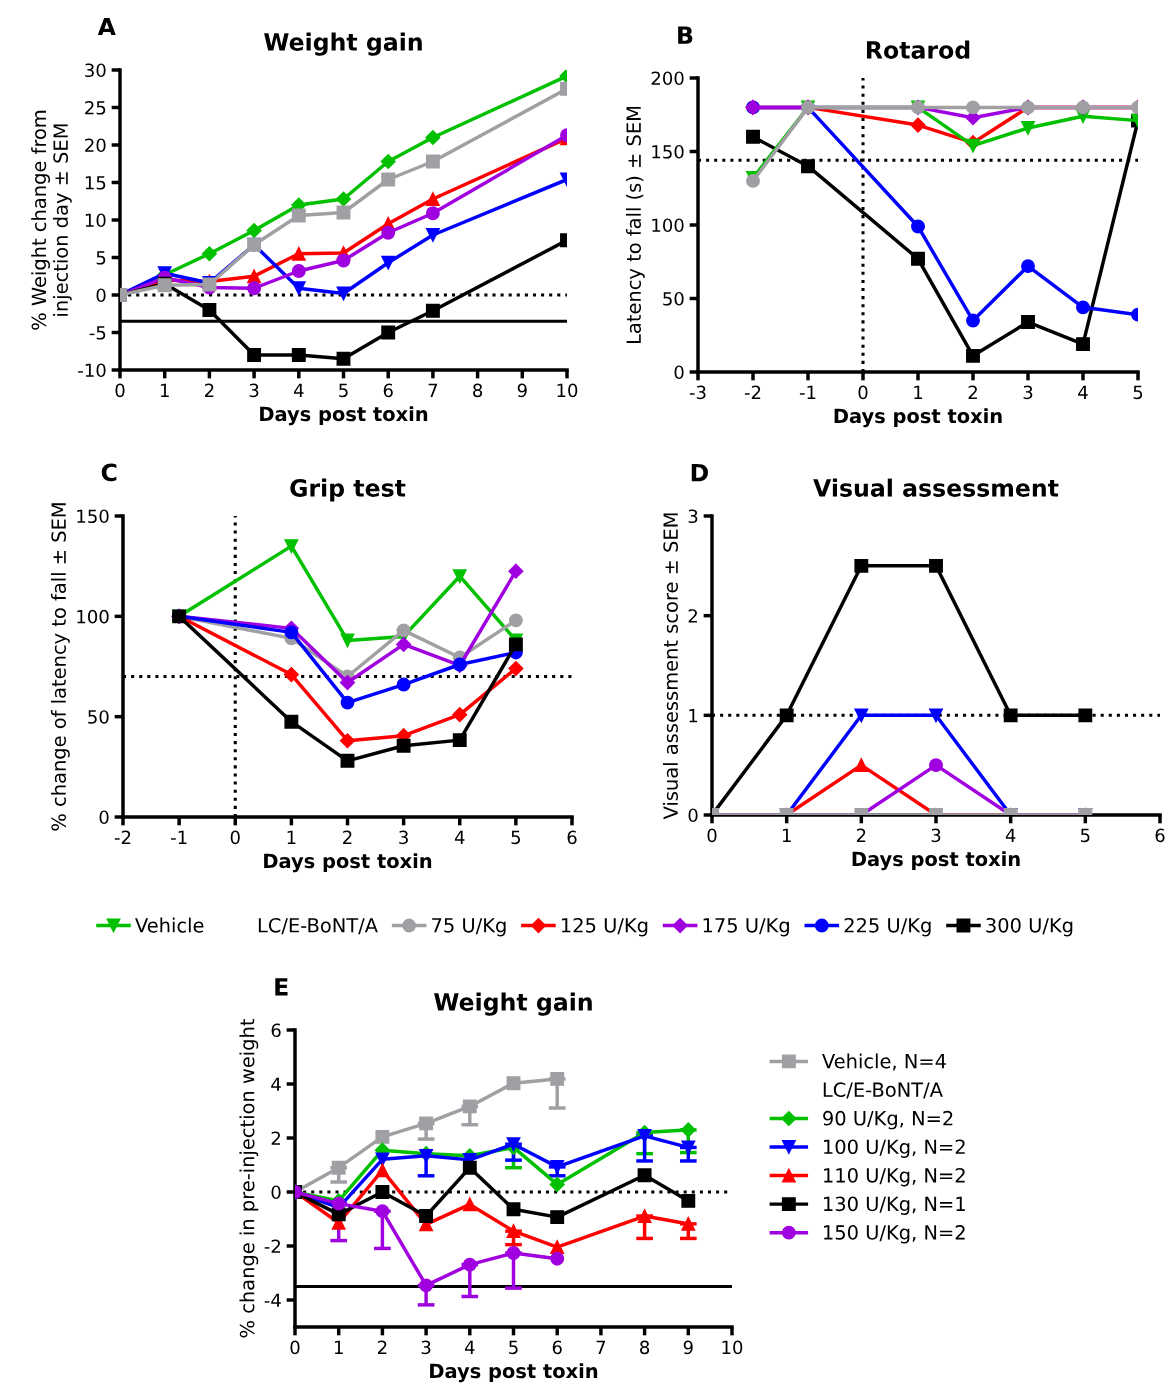 Image resolution: width=1172 pixels, height=1396 pixels. I want to click on y-tick-label: 4, so click(276, 1084).